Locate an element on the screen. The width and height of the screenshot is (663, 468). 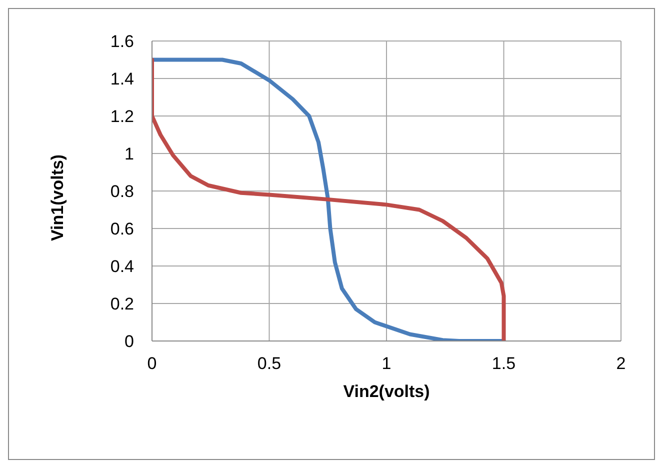
y-axis-title: Vin1(volts) is located at coordinates (58, 197).